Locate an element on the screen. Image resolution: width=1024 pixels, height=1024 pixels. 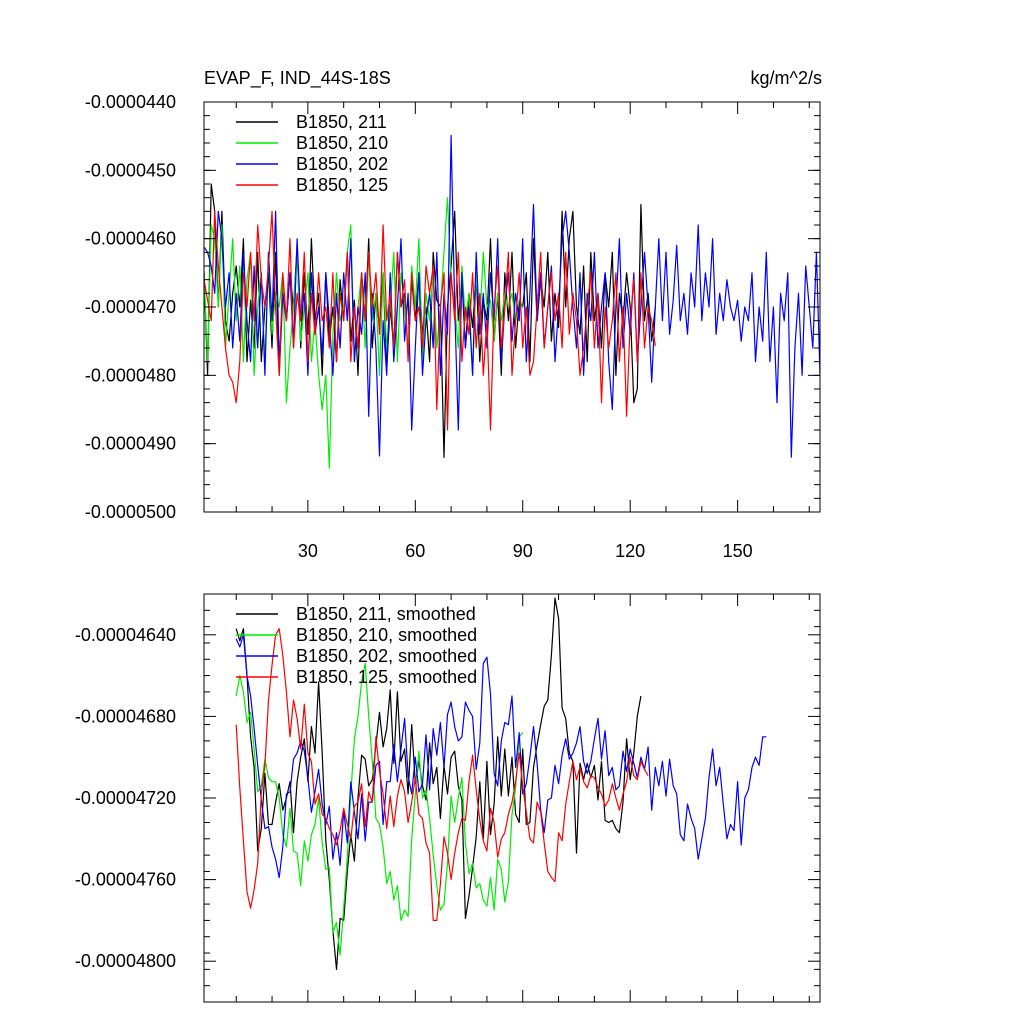
figure-title: EVAP_F, IND_44S-18S is located at coordinates (297, 78).